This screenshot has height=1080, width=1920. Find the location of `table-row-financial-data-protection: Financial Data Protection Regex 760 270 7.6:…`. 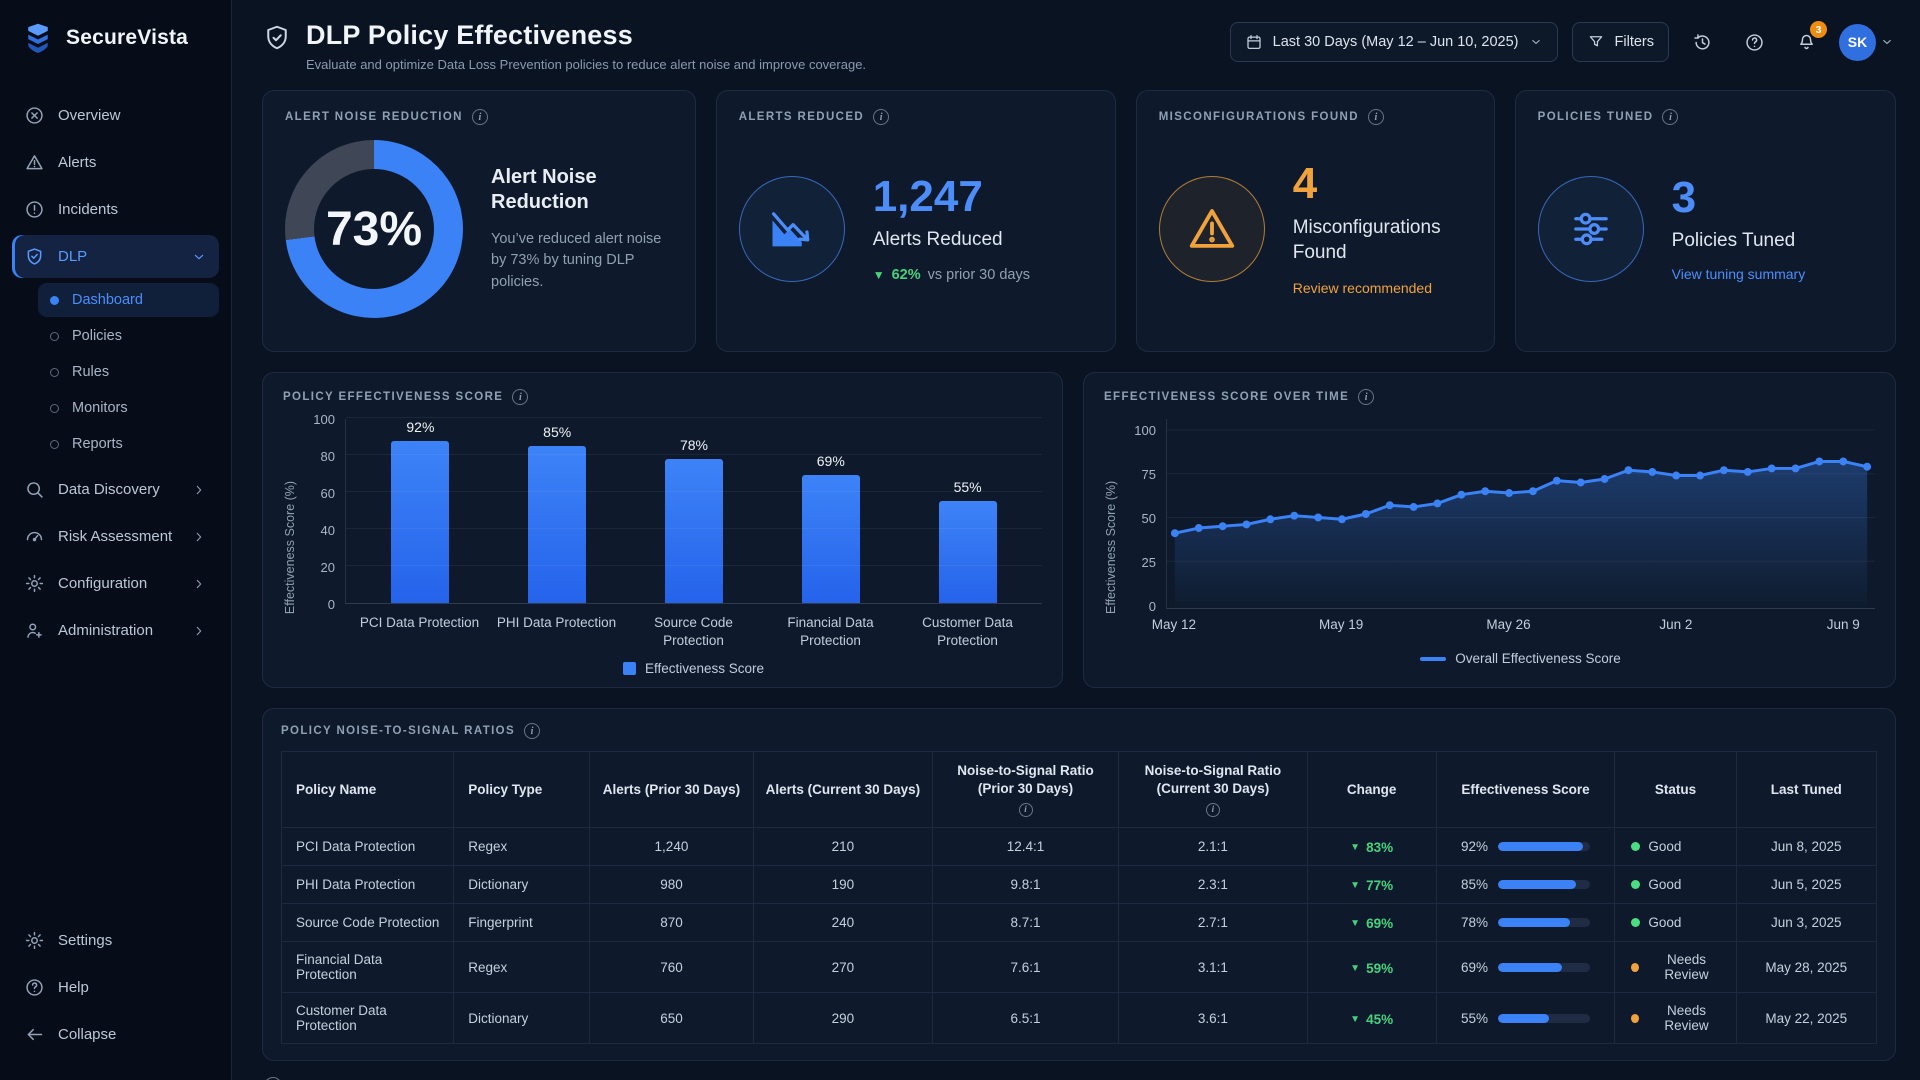

table-row-financial-data-protection: Financial Data Protection Regex 760 270 7.6:… is located at coordinates (1079, 967).